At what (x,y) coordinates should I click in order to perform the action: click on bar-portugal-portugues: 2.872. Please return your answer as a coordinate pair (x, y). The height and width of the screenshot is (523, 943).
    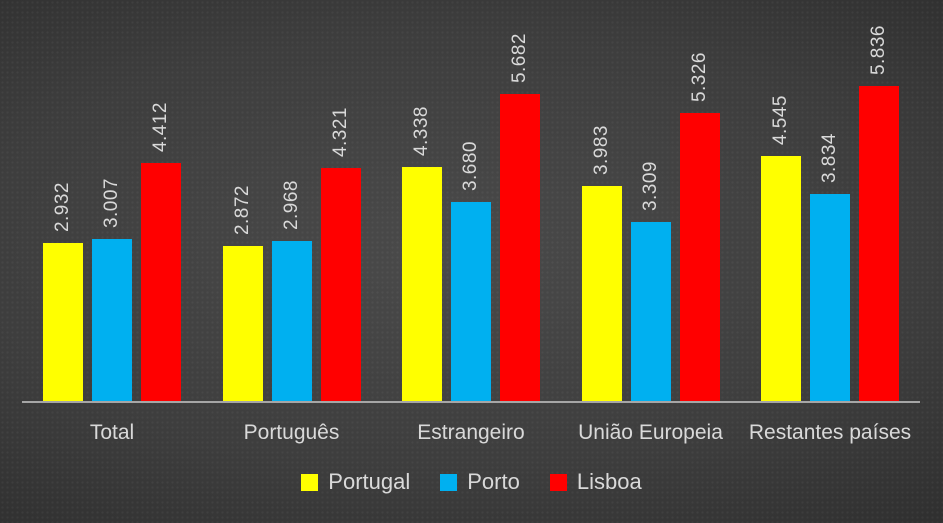
    Looking at the image, I should click on (242, 293).